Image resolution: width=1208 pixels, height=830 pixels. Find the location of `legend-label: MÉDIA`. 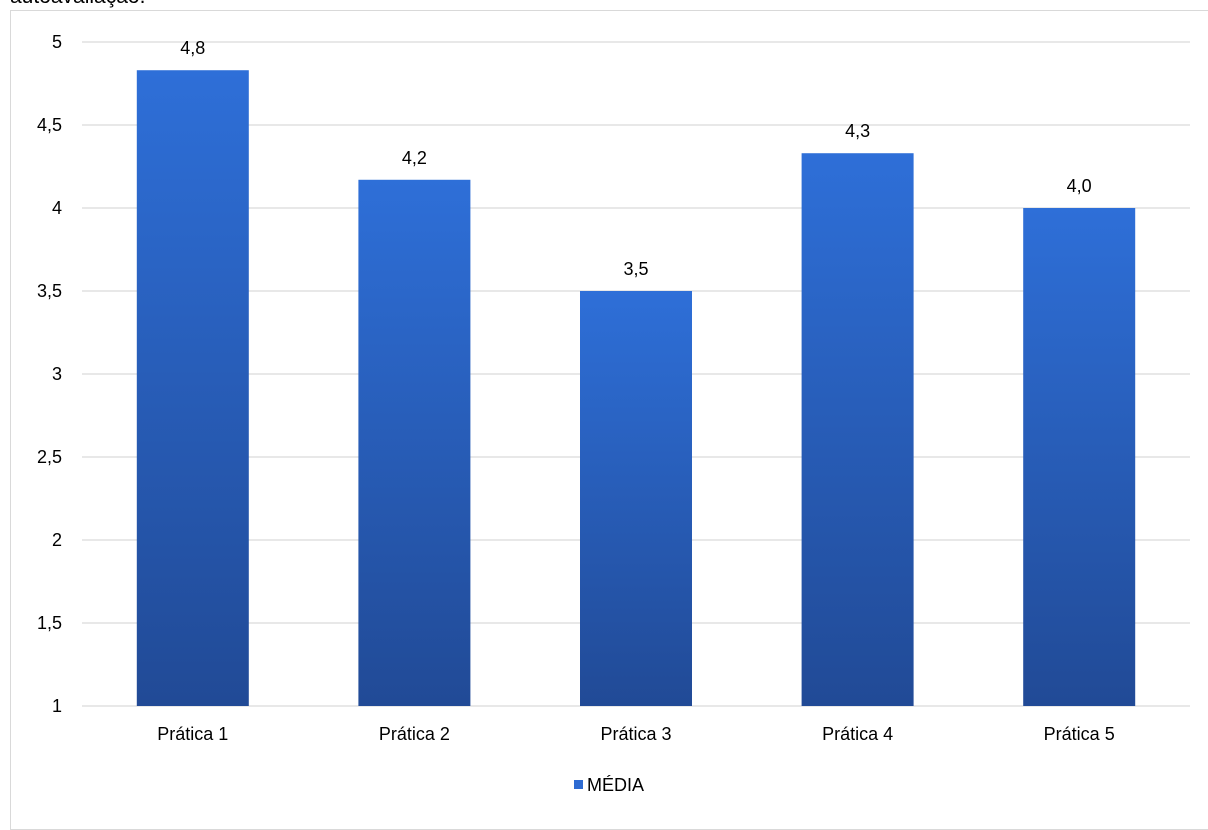

legend-label: MÉDIA is located at coordinates (615, 785).